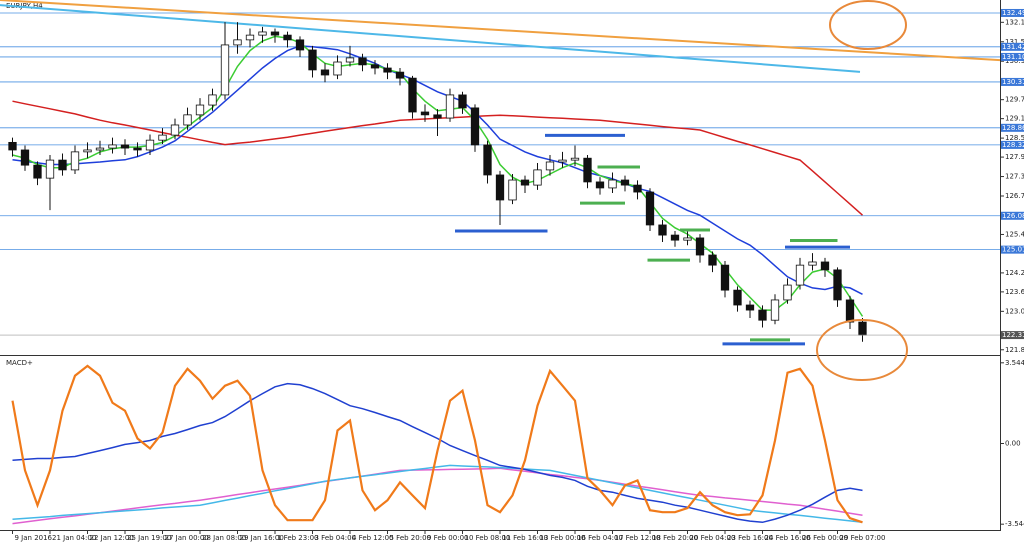  Describe the element at coordinates (1014, 363) in the screenshot. I see `y-tick-label: 3.5446` at that location.